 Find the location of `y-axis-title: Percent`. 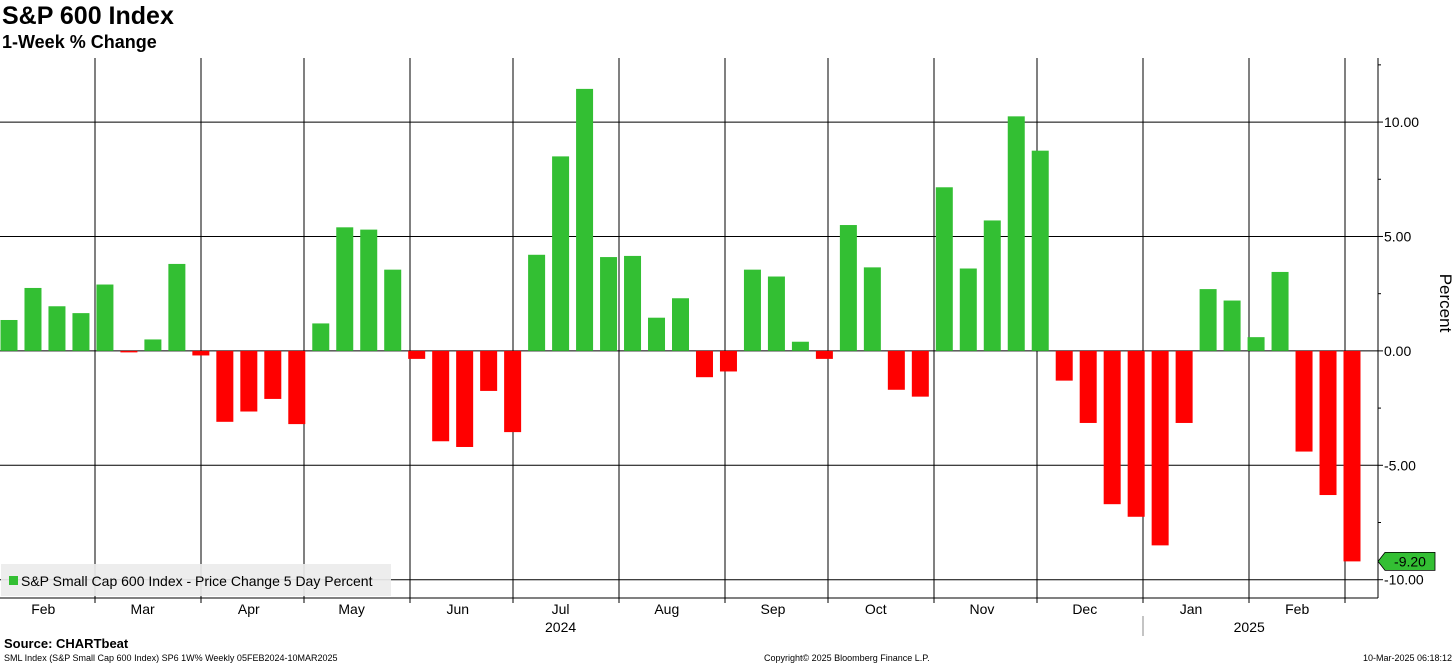

y-axis-title: Percent is located at coordinates (1445, 303).